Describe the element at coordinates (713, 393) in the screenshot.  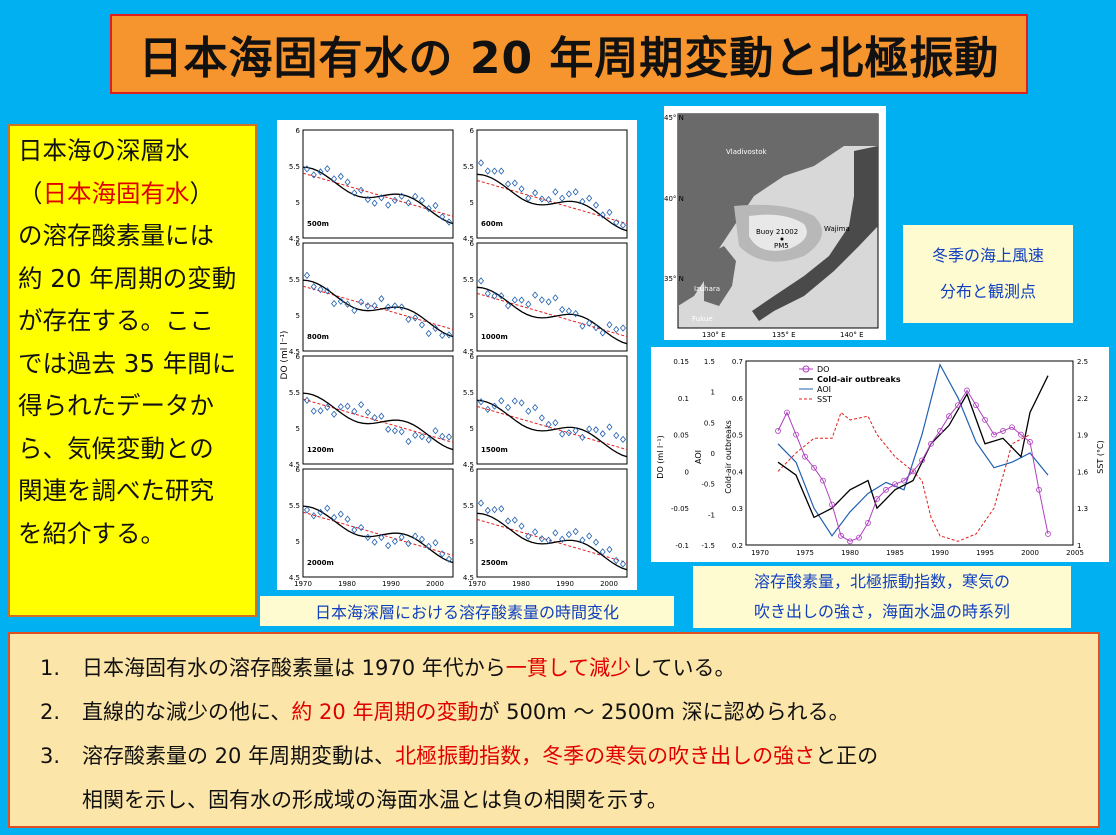
I see `y2-tick: 1` at that location.